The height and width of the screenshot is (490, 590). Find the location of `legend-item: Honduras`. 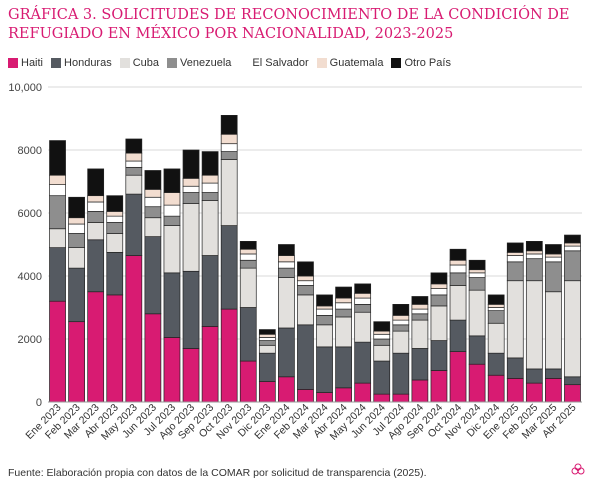

legend-item: Honduras is located at coordinates (81, 63).